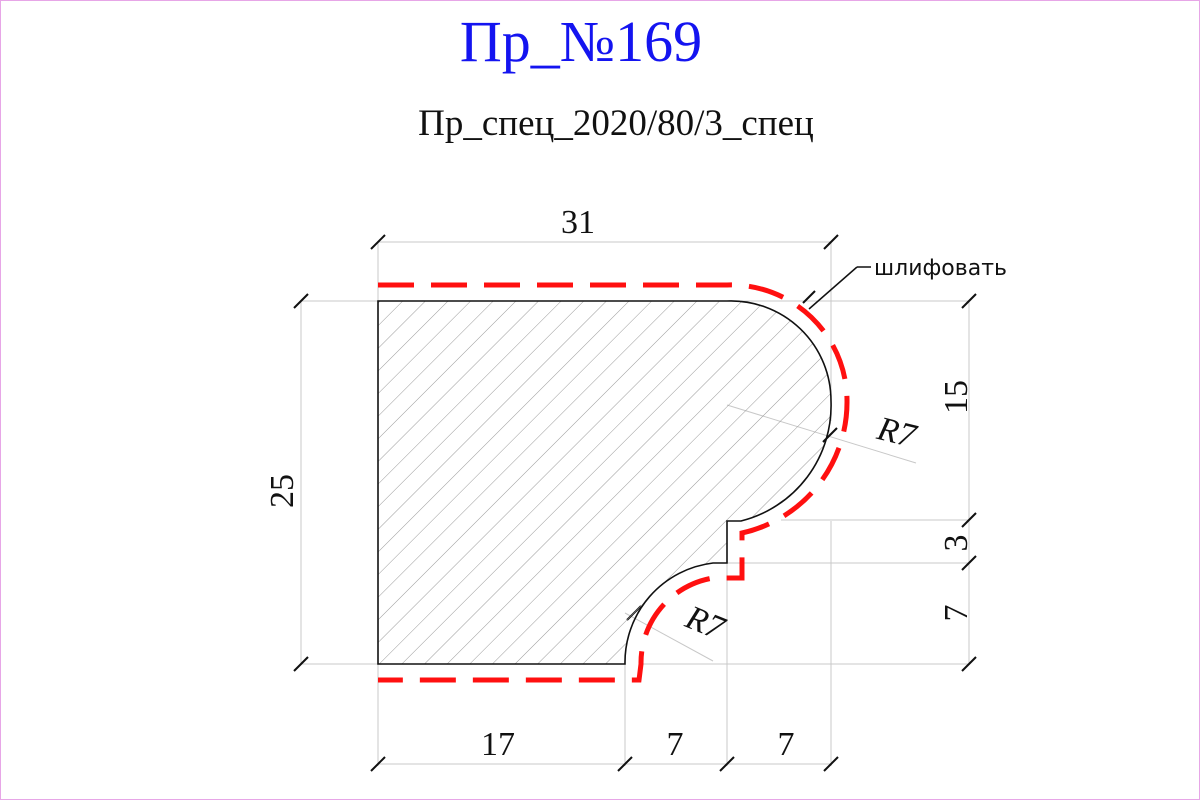  I want to click on dim-radius-upper: R7, so click(897, 433).